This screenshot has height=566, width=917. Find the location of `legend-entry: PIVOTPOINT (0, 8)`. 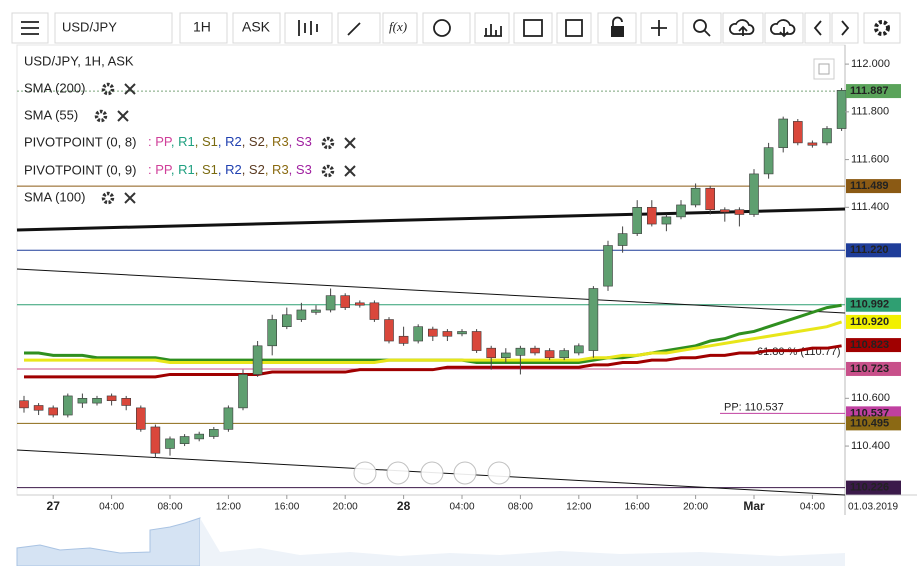

legend-entry: PIVOTPOINT (0, 8) is located at coordinates (80, 141).